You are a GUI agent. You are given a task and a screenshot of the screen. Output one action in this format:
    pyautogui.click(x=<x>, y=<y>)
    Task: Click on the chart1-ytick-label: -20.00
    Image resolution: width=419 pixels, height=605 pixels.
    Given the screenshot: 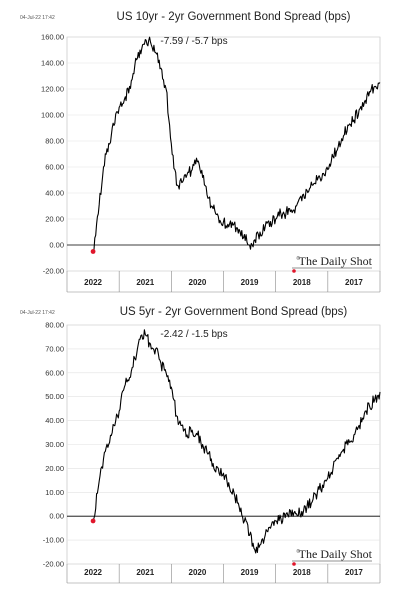 What is the action you would take?
    pyautogui.click(x=53, y=564)
    